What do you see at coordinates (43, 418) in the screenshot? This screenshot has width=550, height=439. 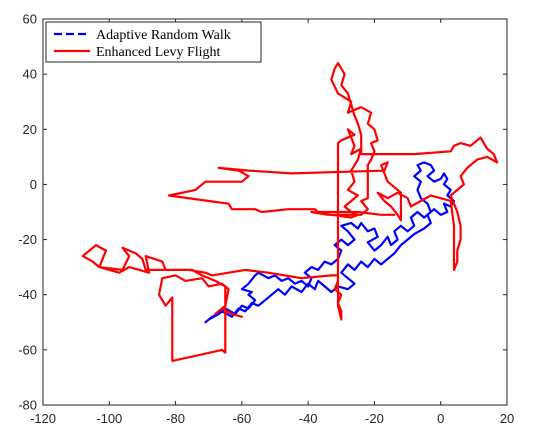 I see `x-tick-label: -120` at bounding box center [43, 418].